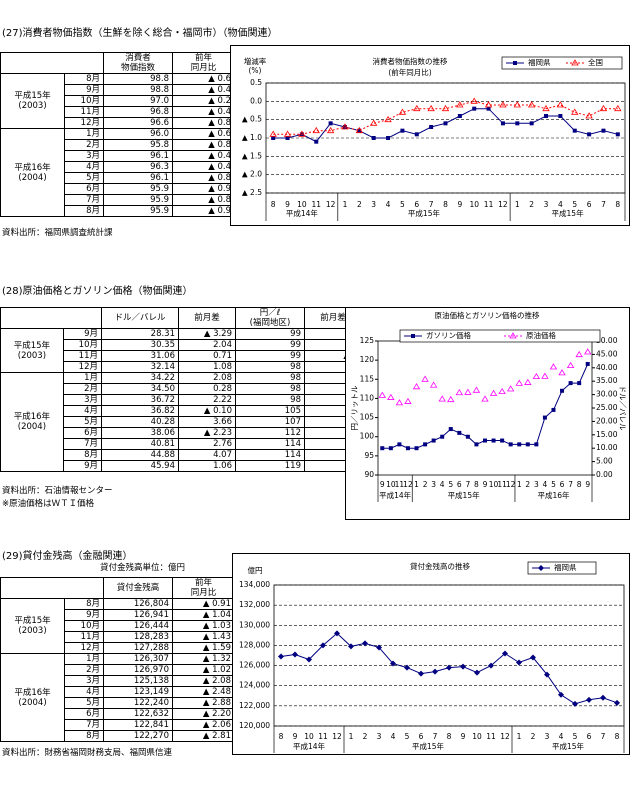  What do you see at coordinates (138, 703) in the screenshot?
I see `value-cell: 122,240` at bounding box center [138, 703].